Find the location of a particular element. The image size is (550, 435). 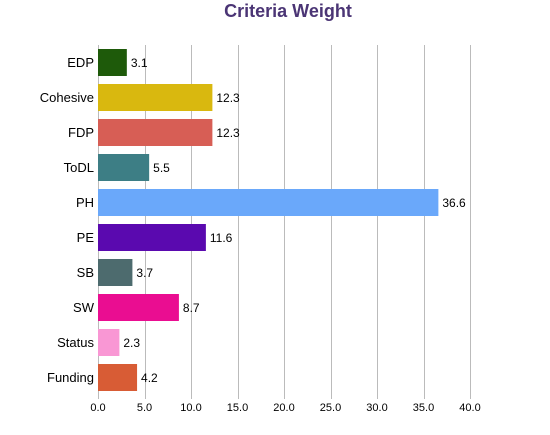

data-label: 11.6 is located at coordinates (221, 238).